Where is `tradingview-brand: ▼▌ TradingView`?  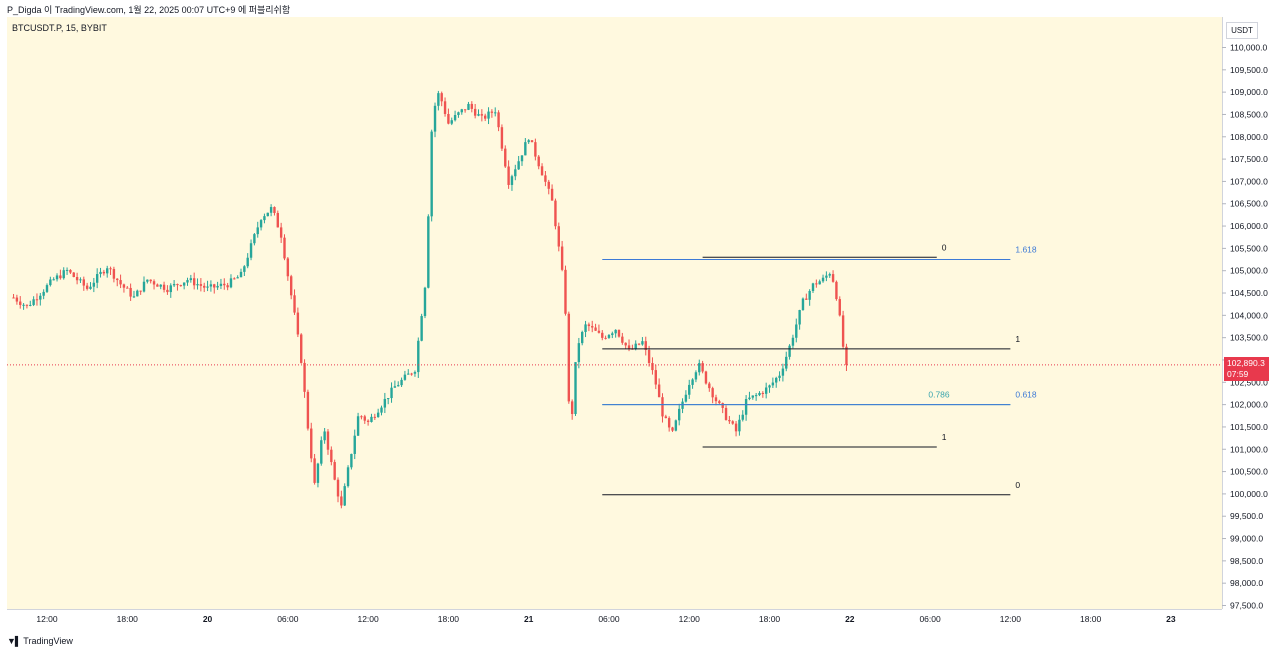 tradingview-brand: ▼▌ TradingView is located at coordinates (40, 641).